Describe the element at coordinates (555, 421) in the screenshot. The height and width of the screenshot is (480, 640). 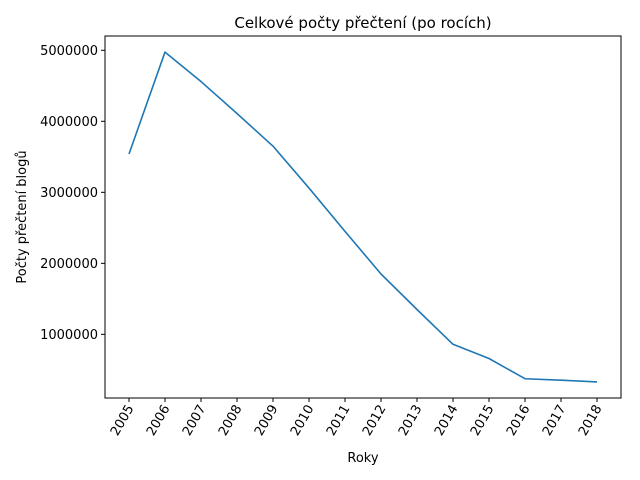
I see `x-tick-label: 2017` at that location.